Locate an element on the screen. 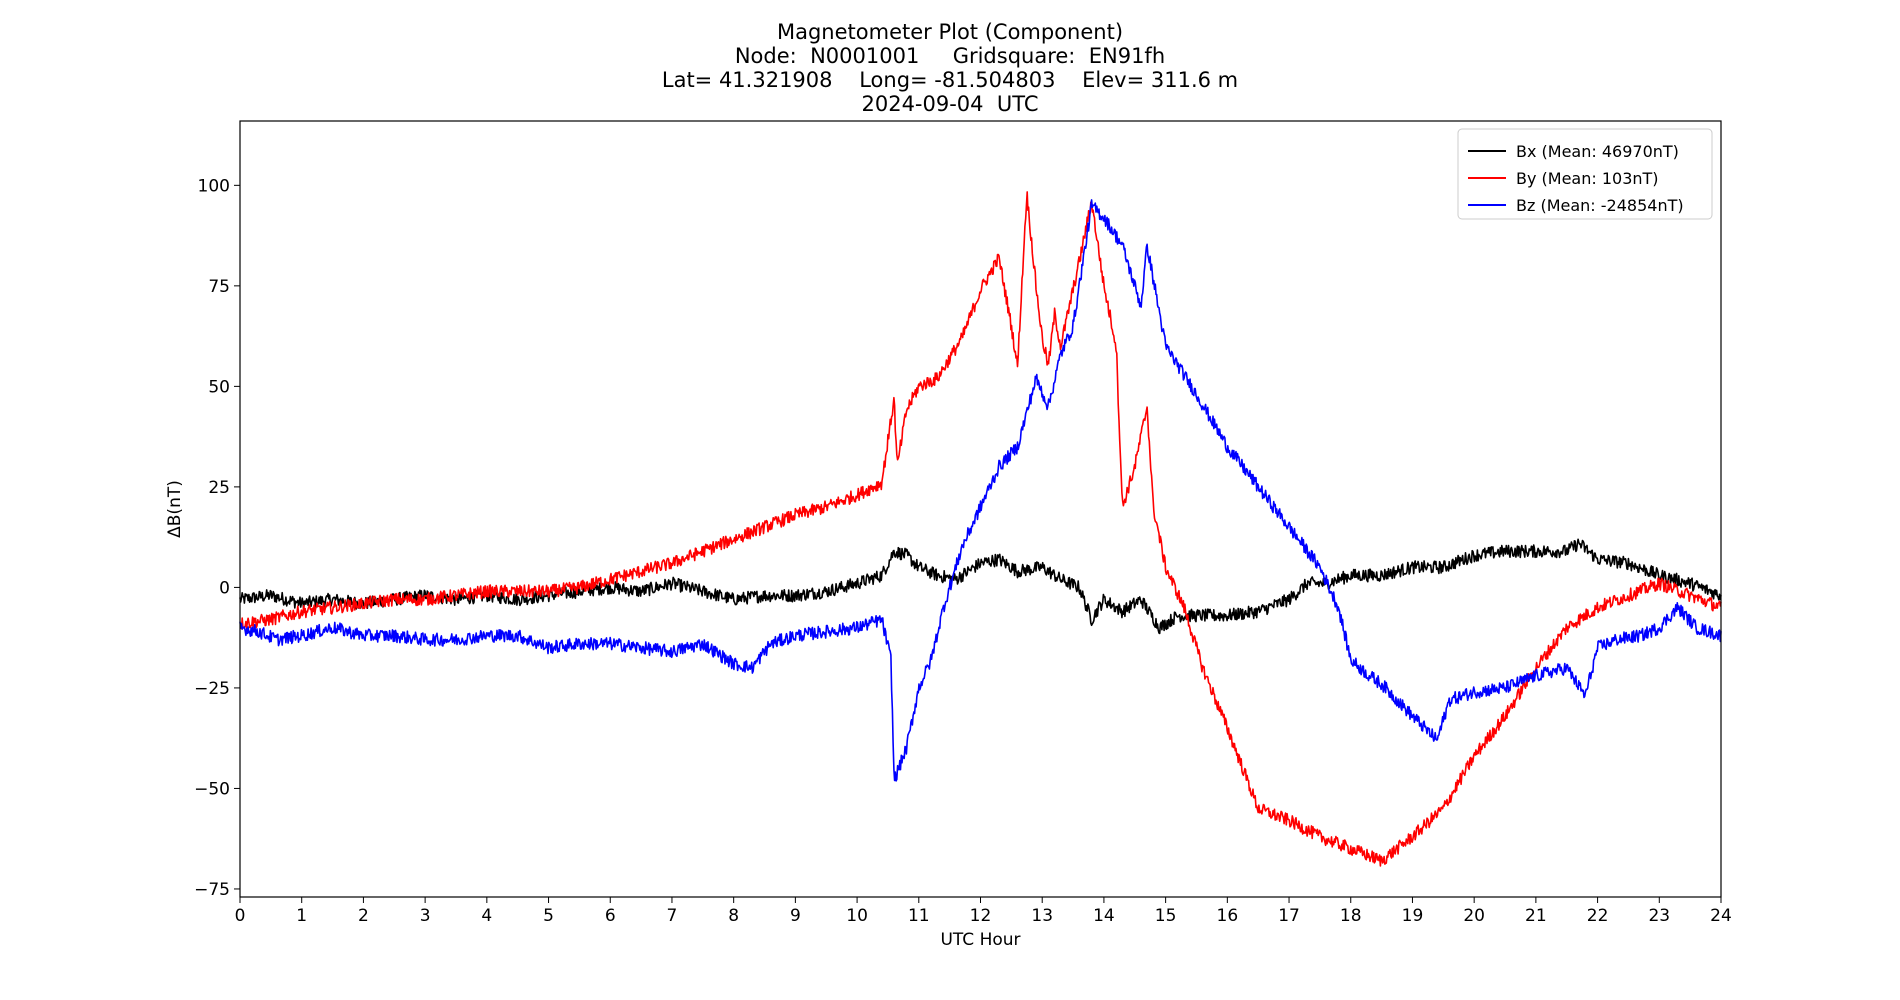  legend-label: Bx (Mean: 46970nT) is located at coordinates (1597, 151).